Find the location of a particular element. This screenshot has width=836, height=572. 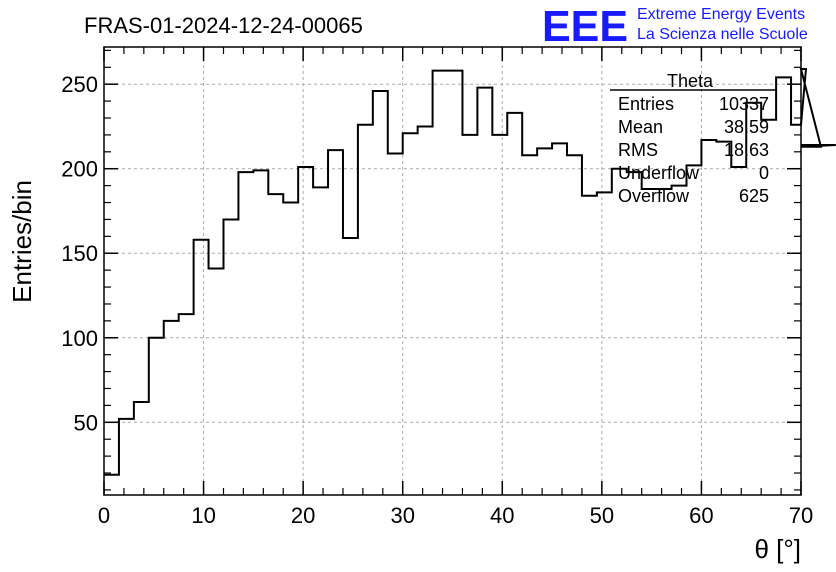

y-axis-label: Entries/bin is located at coordinates (22, 241).